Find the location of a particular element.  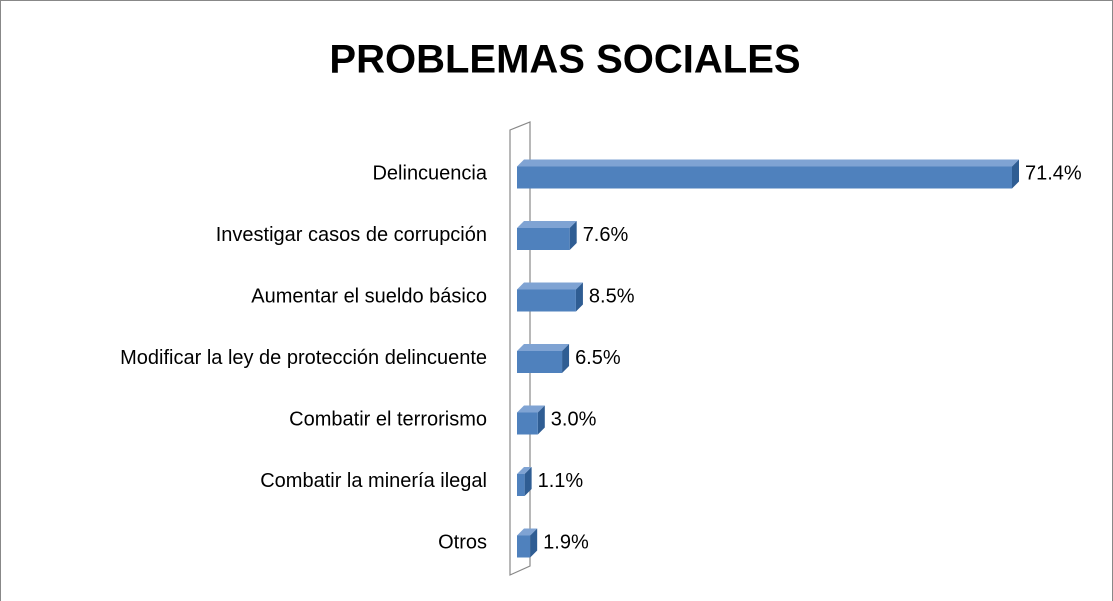

data-label: 7.6% is located at coordinates (606, 235).